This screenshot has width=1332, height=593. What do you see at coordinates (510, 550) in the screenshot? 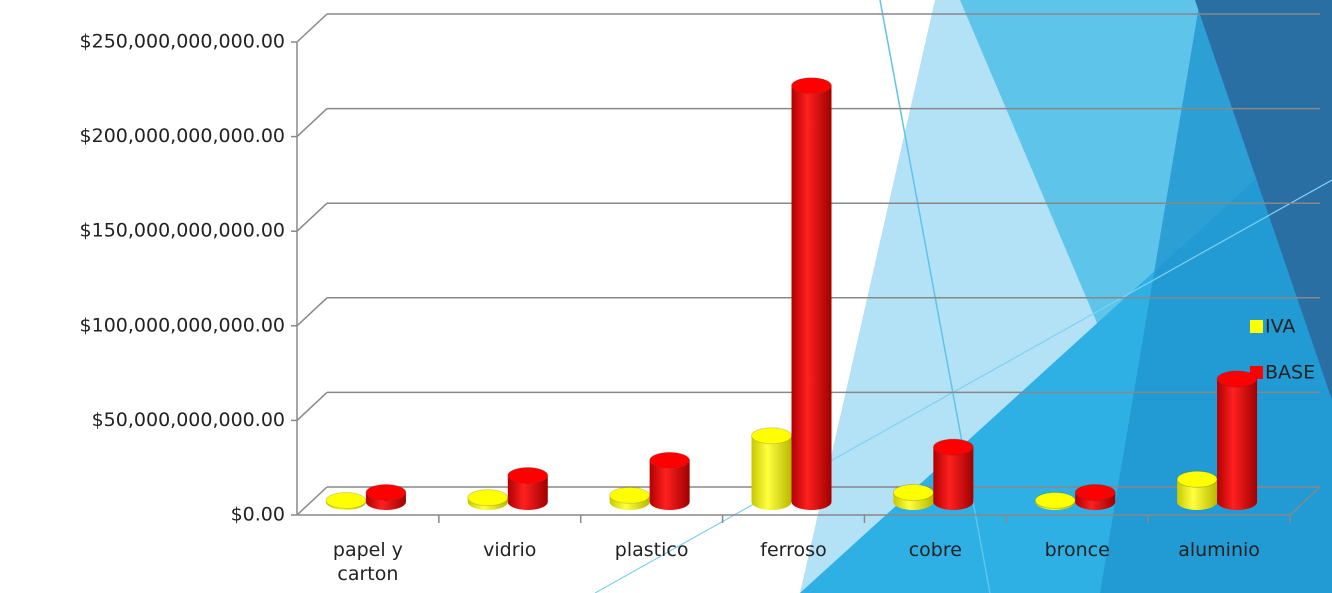
I see `x-tick-label: vidrio` at bounding box center [510, 550].